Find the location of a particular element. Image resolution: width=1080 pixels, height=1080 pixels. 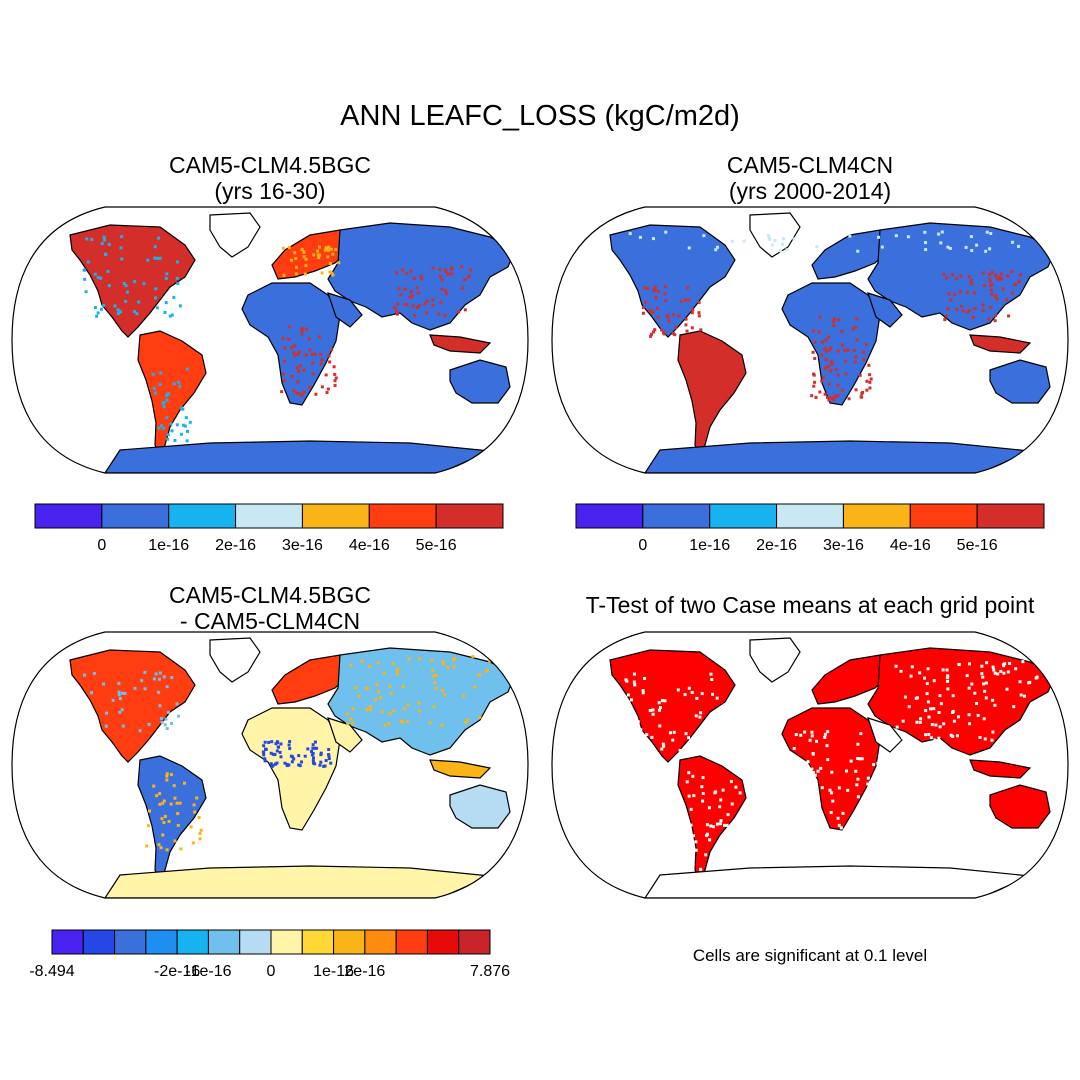

continent-antarctica is located at coordinates (298, 456).